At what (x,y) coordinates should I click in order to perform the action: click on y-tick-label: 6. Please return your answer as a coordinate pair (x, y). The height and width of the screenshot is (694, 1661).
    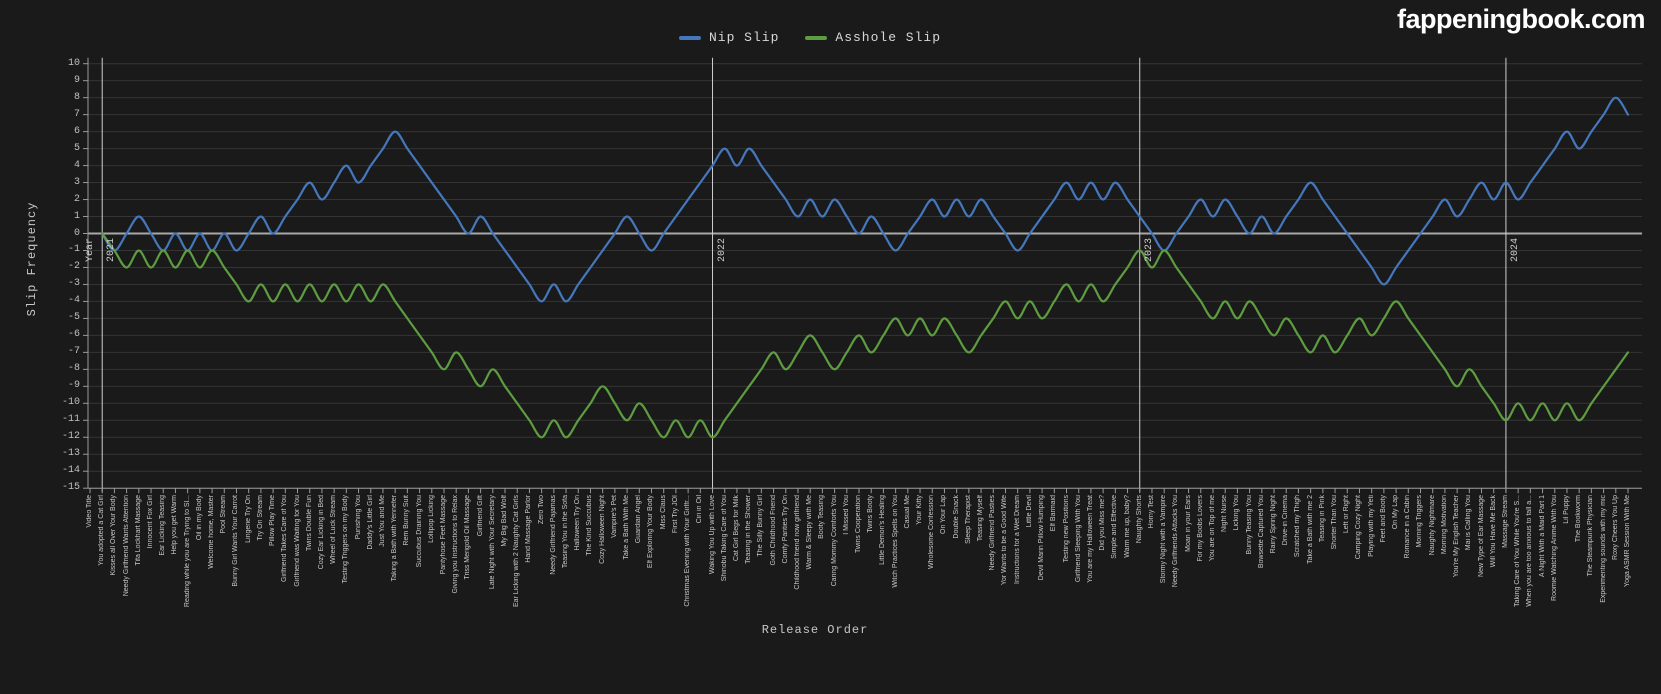
    Looking at the image, I should click on (76, 131).